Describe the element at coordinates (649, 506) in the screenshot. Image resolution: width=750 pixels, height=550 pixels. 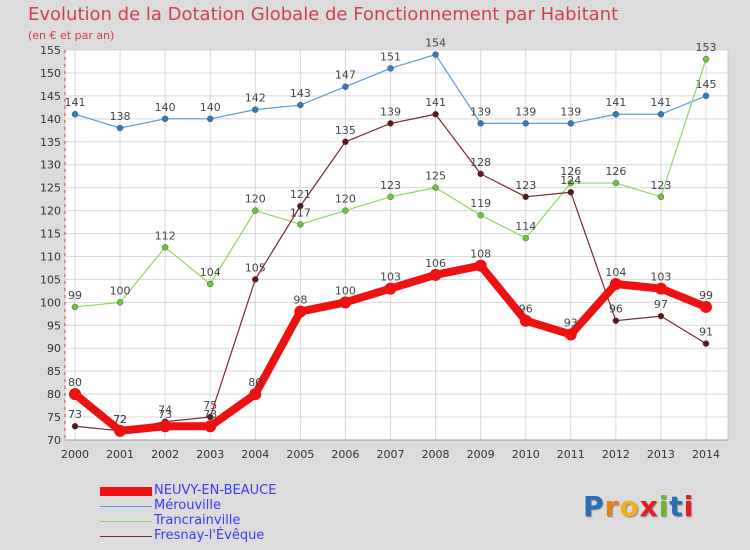
I see `logo-letter: x` at that location.